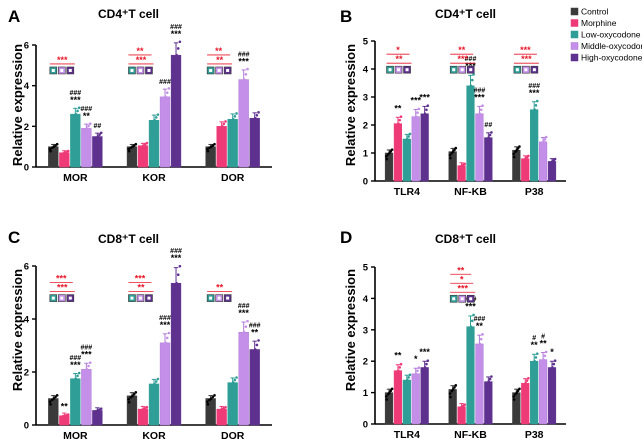  I want to click on significance-label: **, so click(398, 356).